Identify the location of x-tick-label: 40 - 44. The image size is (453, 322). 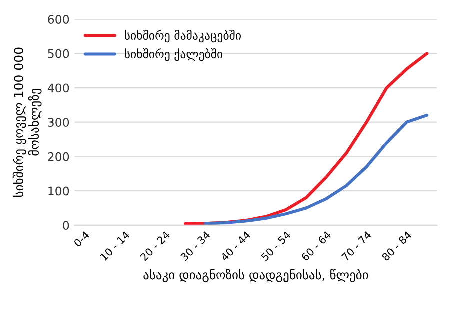
(236, 246).